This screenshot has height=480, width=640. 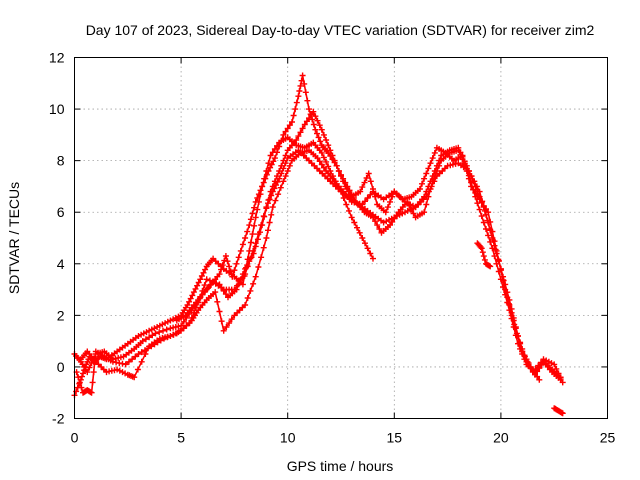 What do you see at coordinates (395, 438) in the screenshot?
I see `x-tick-label: 15` at bounding box center [395, 438].